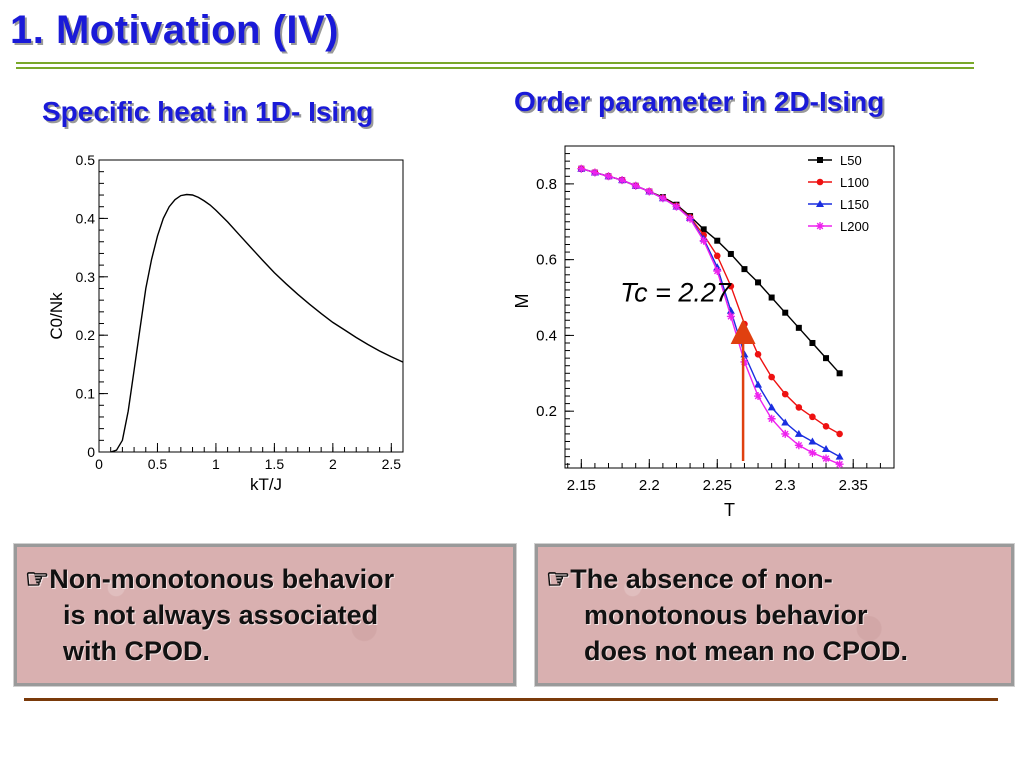  What do you see at coordinates (266, 484) in the screenshot?
I see `x-axis-label: kT/J` at bounding box center [266, 484].